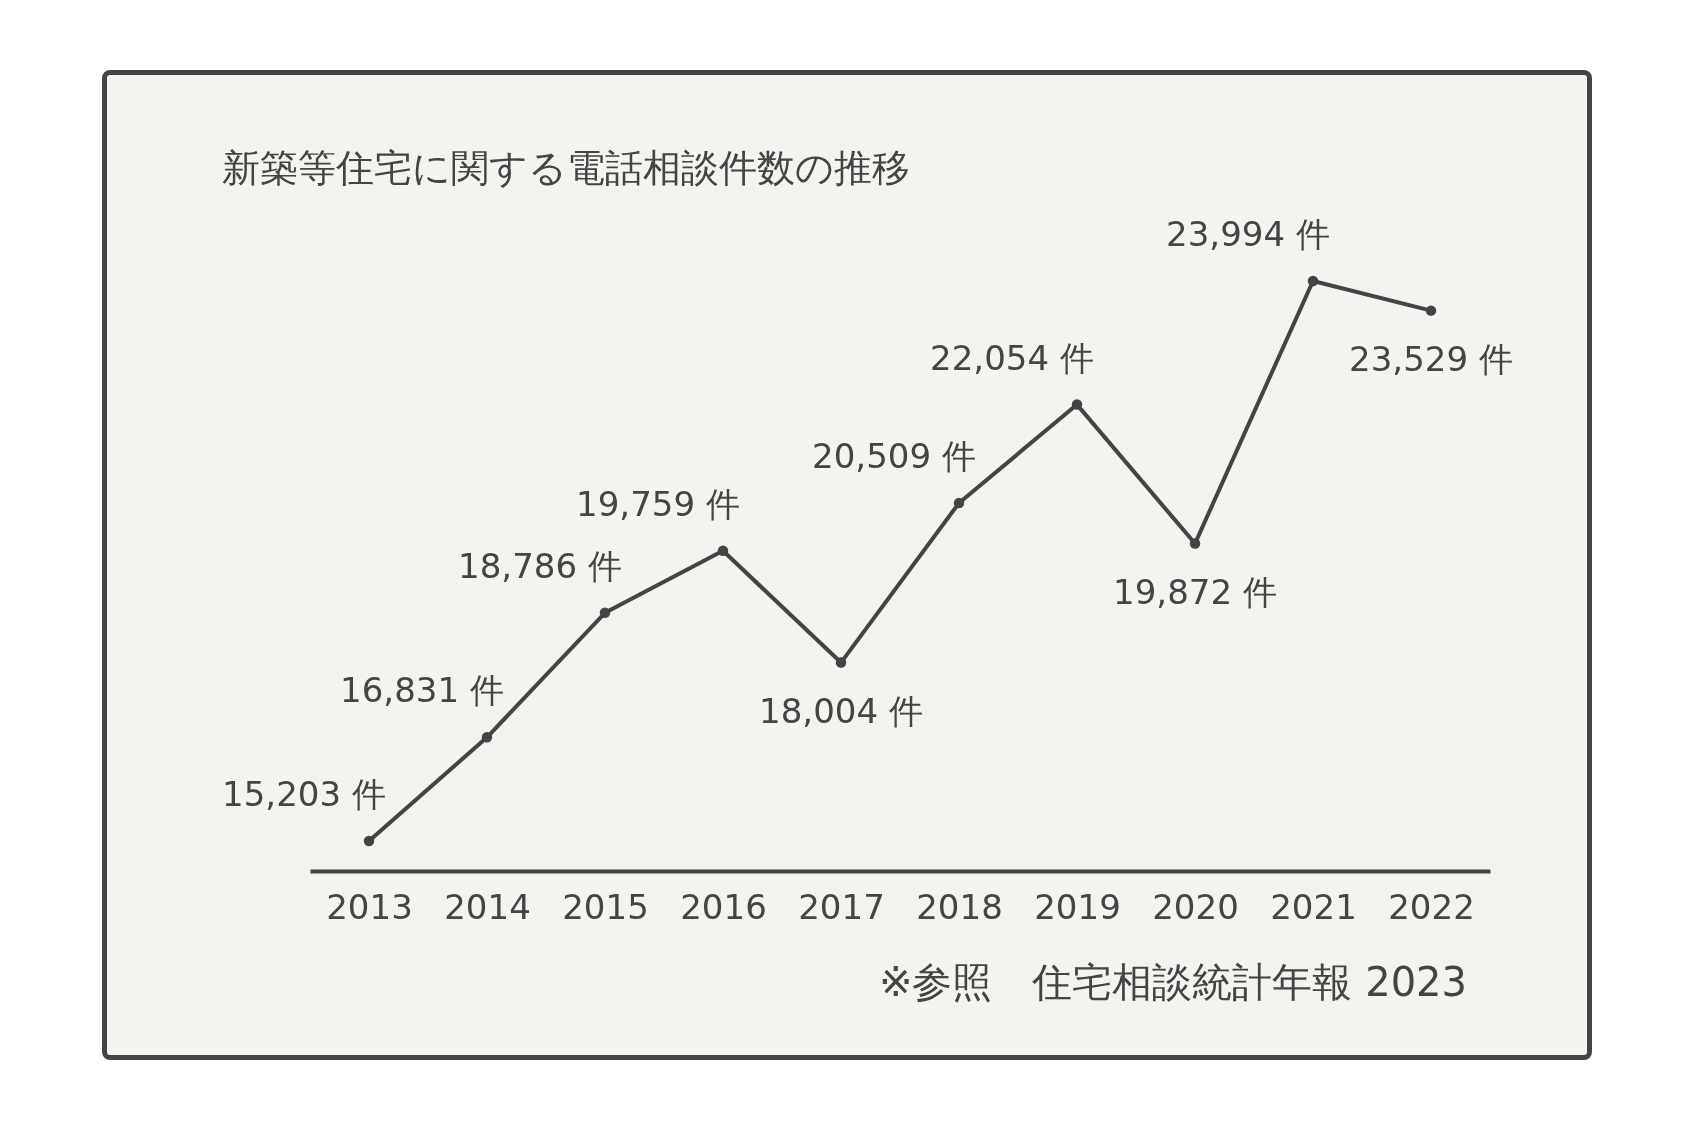 The height and width of the screenshot is (1133, 1700). Describe the element at coordinates (1431, 358) in the screenshot. I see `data-label: 23,529 件` at that location.